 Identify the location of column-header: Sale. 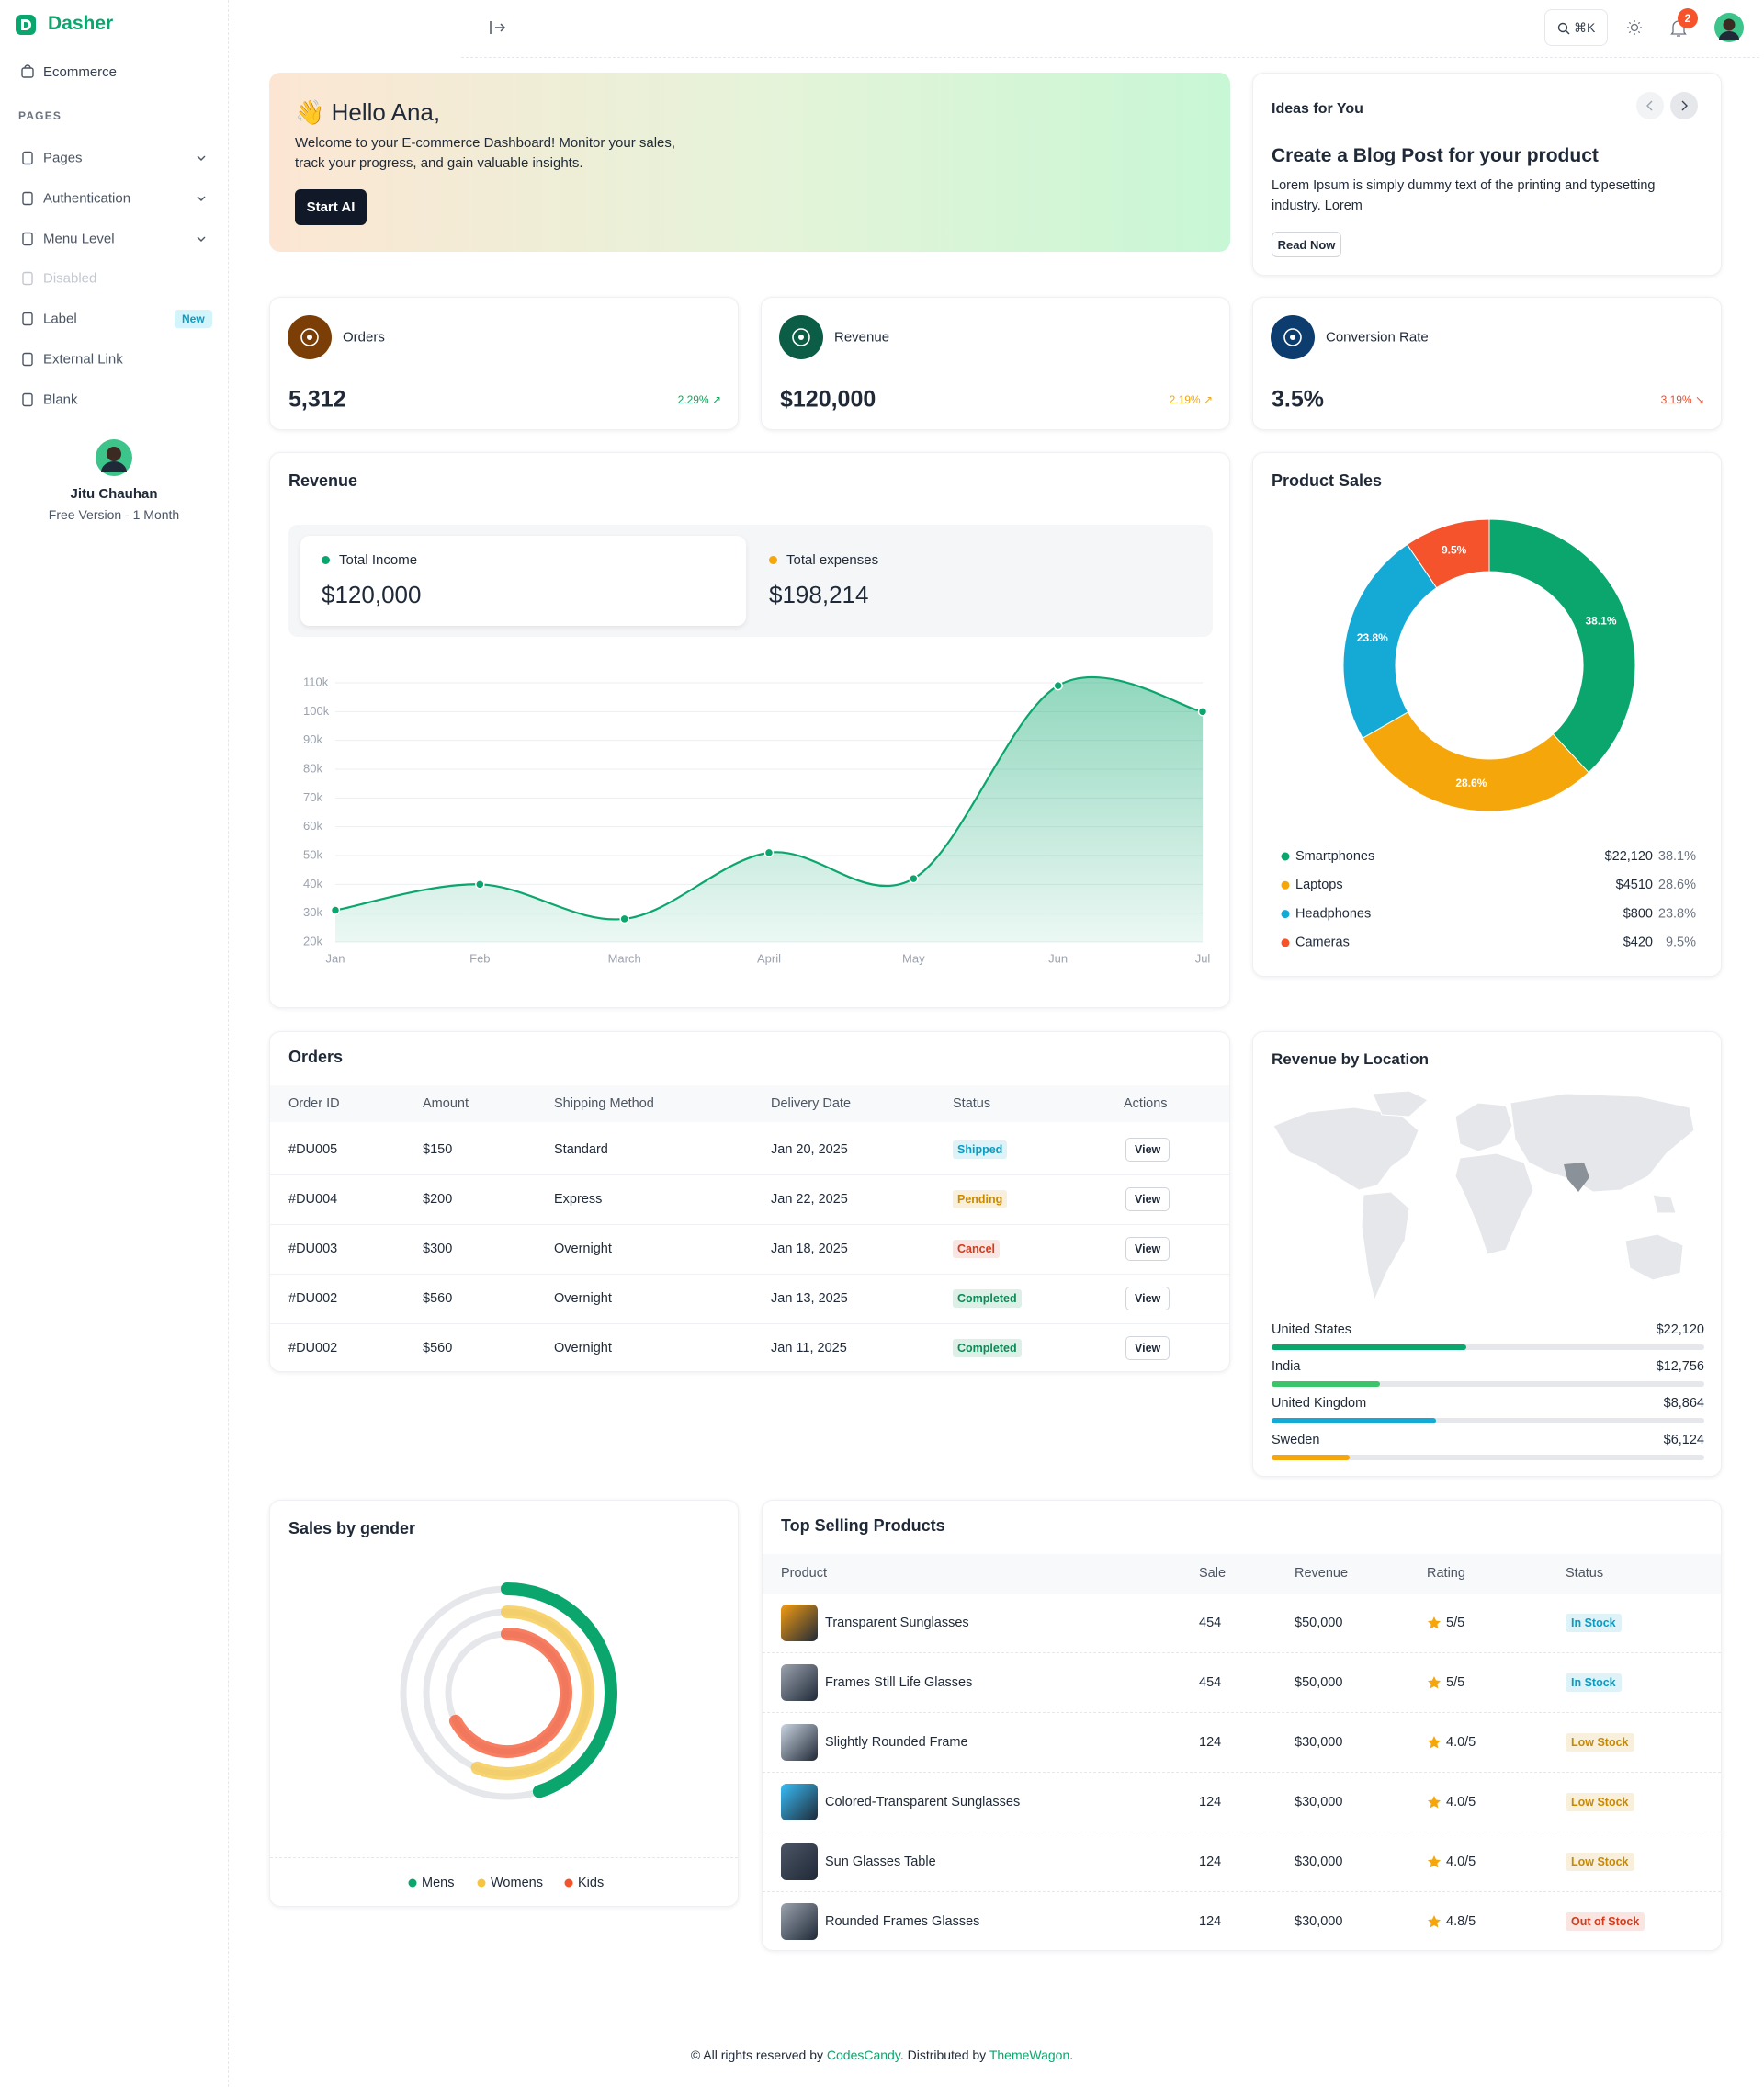
(1213, 1574).